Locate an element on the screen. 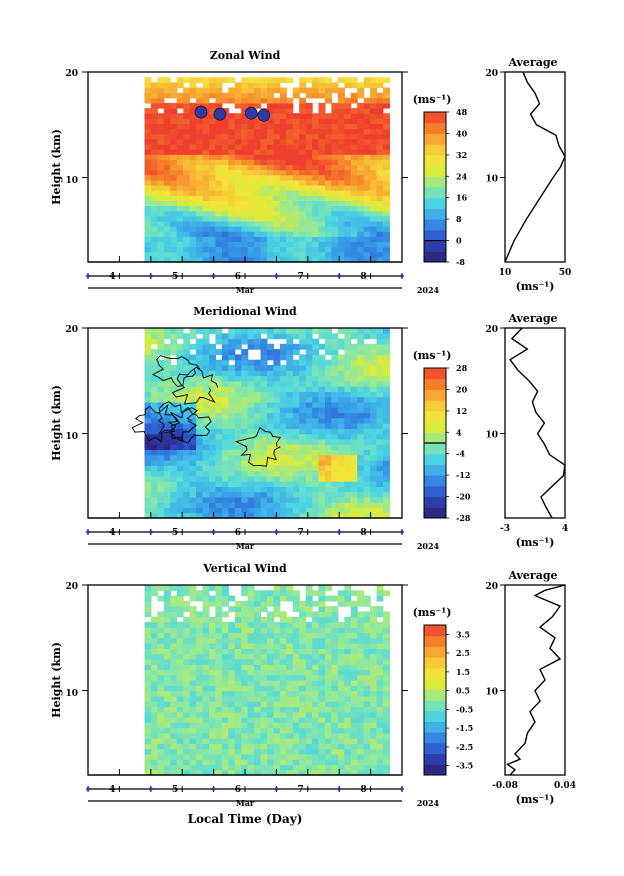 Image resolution: width=624 pixels, height=876 pixels. vertical-heatmap is located at coordinates (267, 680).